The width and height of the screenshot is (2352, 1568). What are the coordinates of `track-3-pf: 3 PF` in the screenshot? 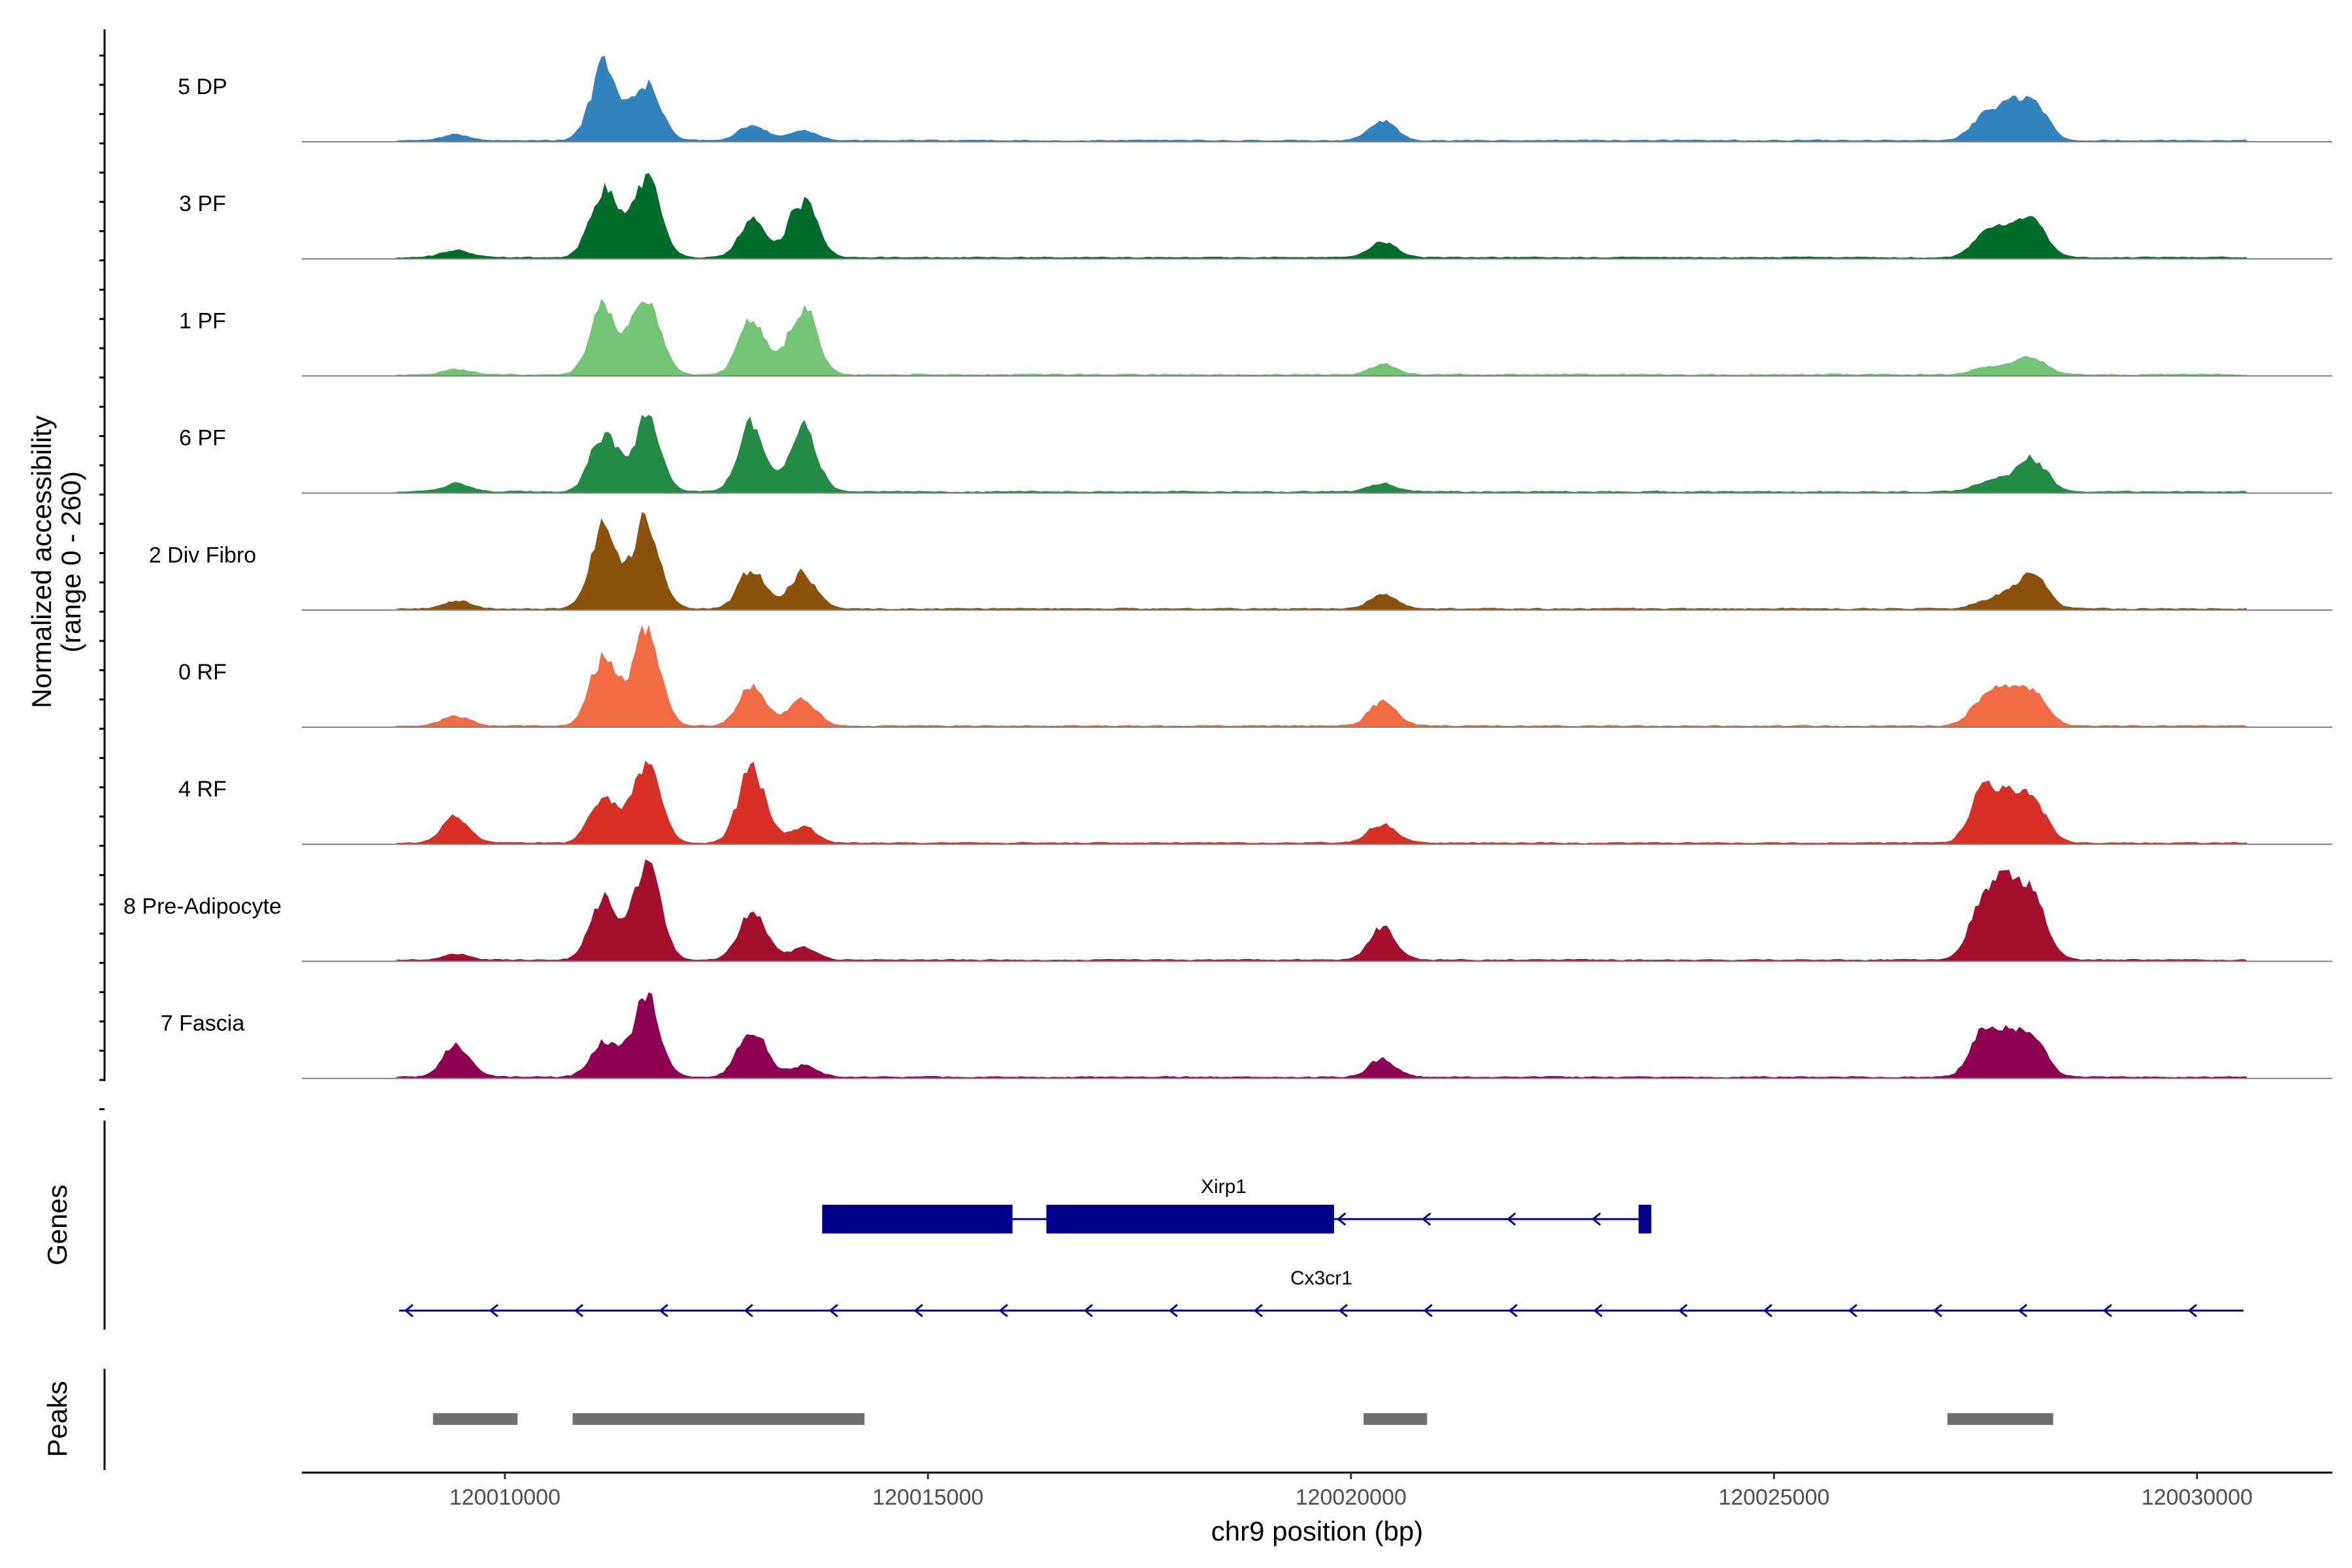 It's located at (1255, 216).